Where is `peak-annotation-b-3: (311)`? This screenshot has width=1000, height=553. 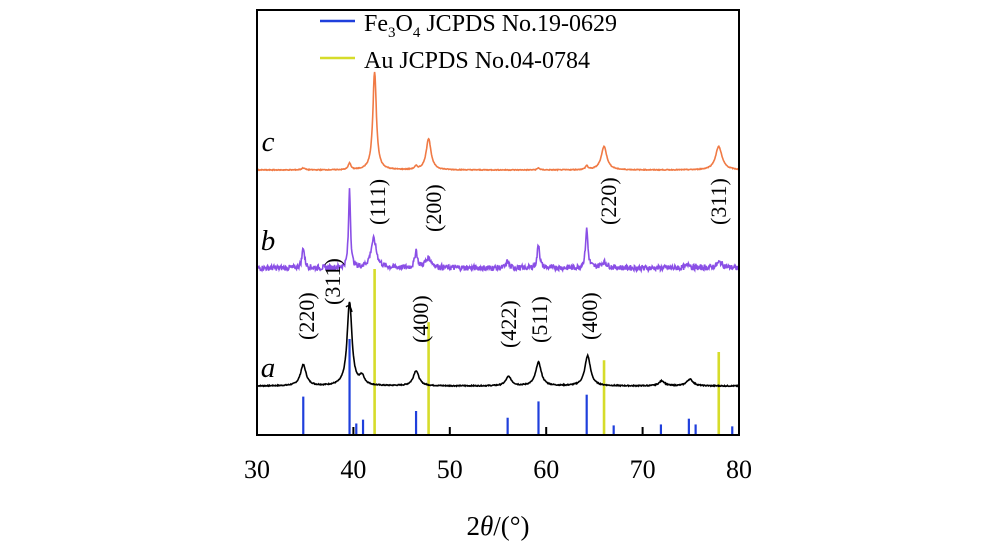 peak-annotation-b-3: (311) is located at coordinates (718, 201).